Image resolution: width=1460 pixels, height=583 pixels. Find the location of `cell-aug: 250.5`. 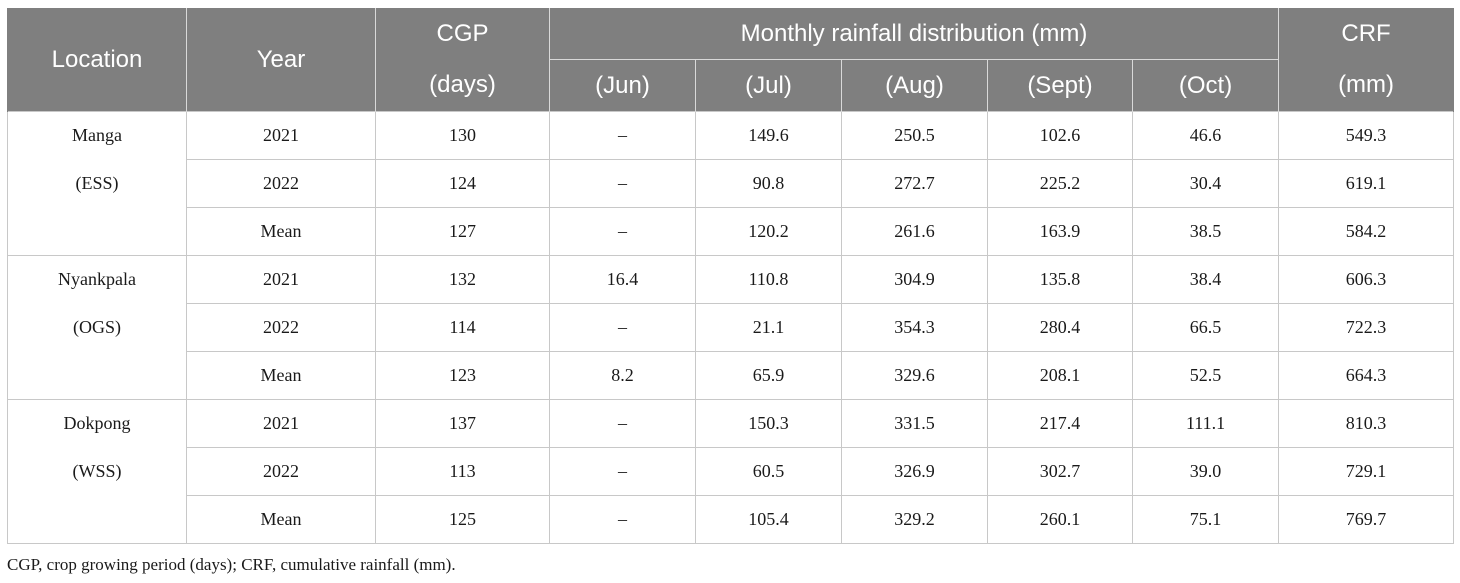

cell-aug: 250.5 is located at coordinates (914, 135).